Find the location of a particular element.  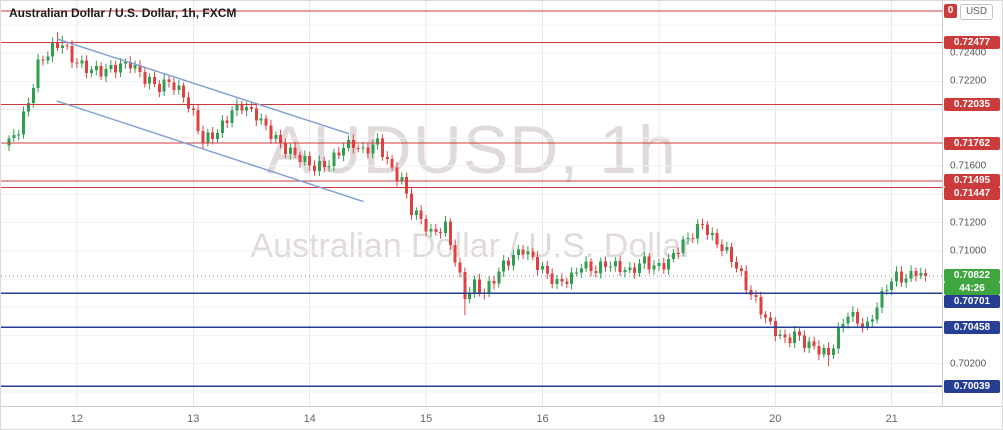

level-price-label: 0.70458 is located at coordinates (972, 327).